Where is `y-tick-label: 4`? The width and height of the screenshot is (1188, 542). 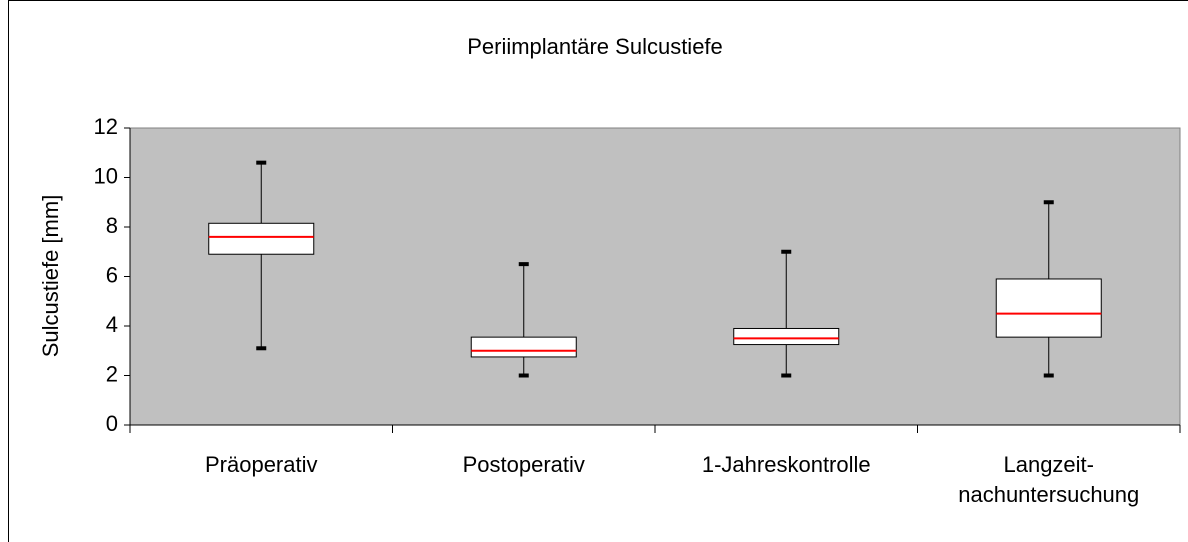 y-tick-label: 4 is located at coordinates (112, 324).